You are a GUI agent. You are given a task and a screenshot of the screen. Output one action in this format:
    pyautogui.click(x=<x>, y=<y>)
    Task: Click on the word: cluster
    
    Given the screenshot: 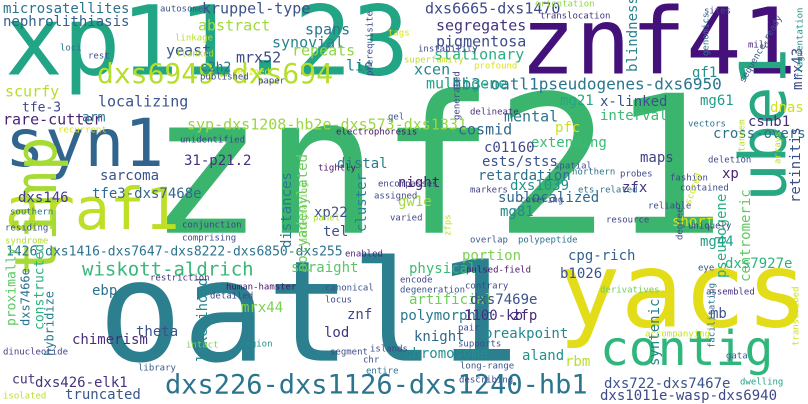 What is the action you would take?
    pyautogui.click(x=362, y=202)
    